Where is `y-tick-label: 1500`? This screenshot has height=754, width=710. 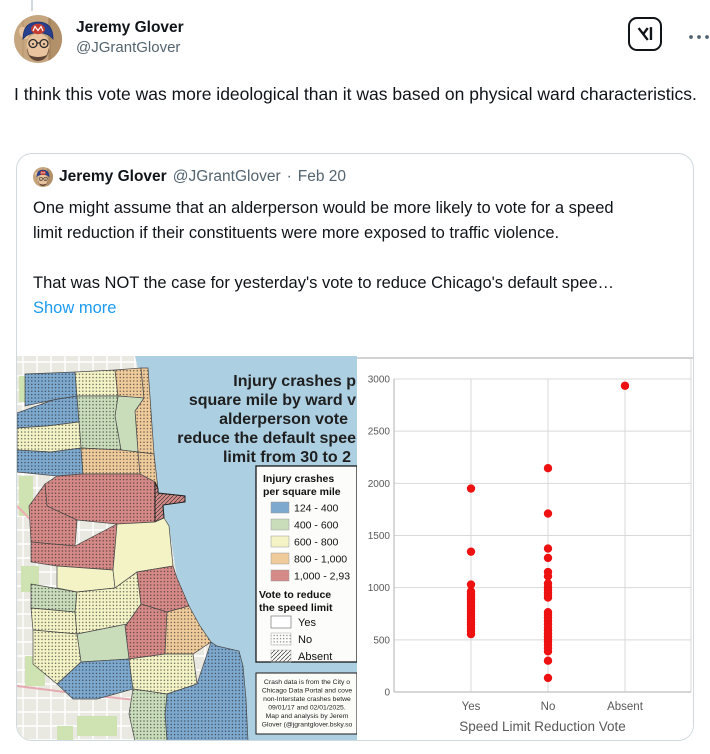 y-tick-label: 1500 is located at coordinates (379, 536).